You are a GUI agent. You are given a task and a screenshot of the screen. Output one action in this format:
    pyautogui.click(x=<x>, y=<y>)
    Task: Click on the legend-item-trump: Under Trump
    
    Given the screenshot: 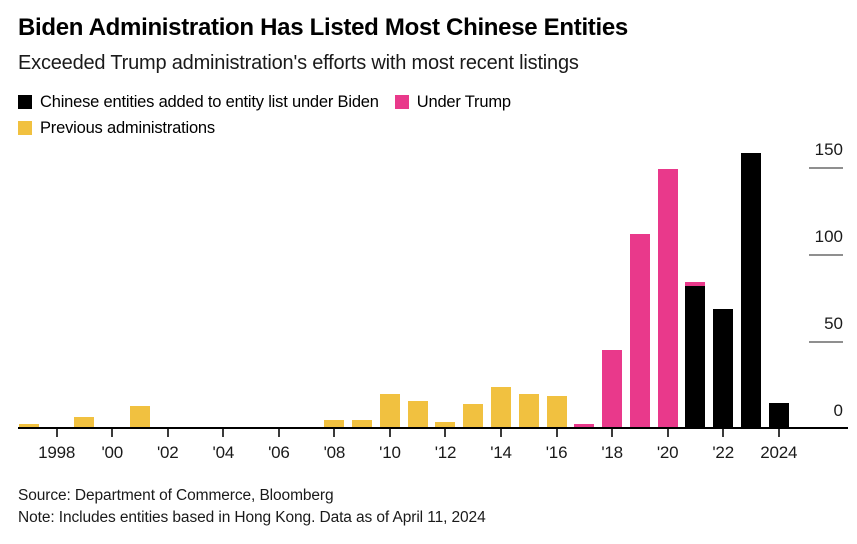 What is the action you would take?
    pyautogui.click(x=452, y=102)
    